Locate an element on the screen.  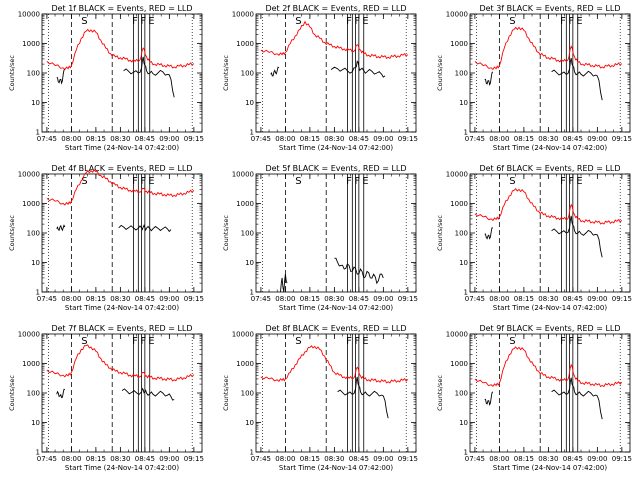
panel-title: Det 9f BLACK = Events, RED = LLD is located at coordinates (549, 328).